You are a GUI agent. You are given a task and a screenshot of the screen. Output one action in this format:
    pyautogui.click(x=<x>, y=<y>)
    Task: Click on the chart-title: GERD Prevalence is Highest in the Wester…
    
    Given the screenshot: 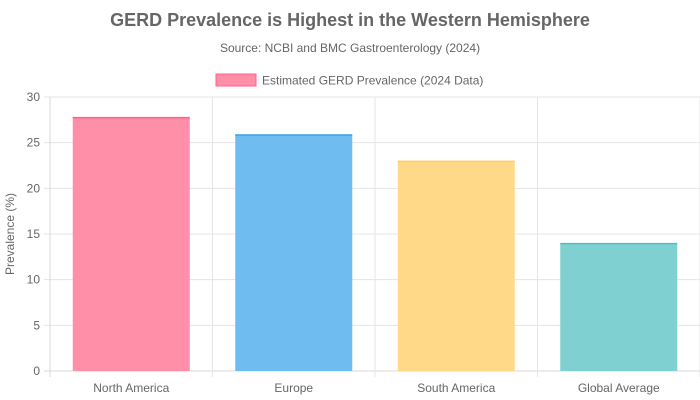 What is the action you would take?
    pyautogui.click(x=350, y=20)
    